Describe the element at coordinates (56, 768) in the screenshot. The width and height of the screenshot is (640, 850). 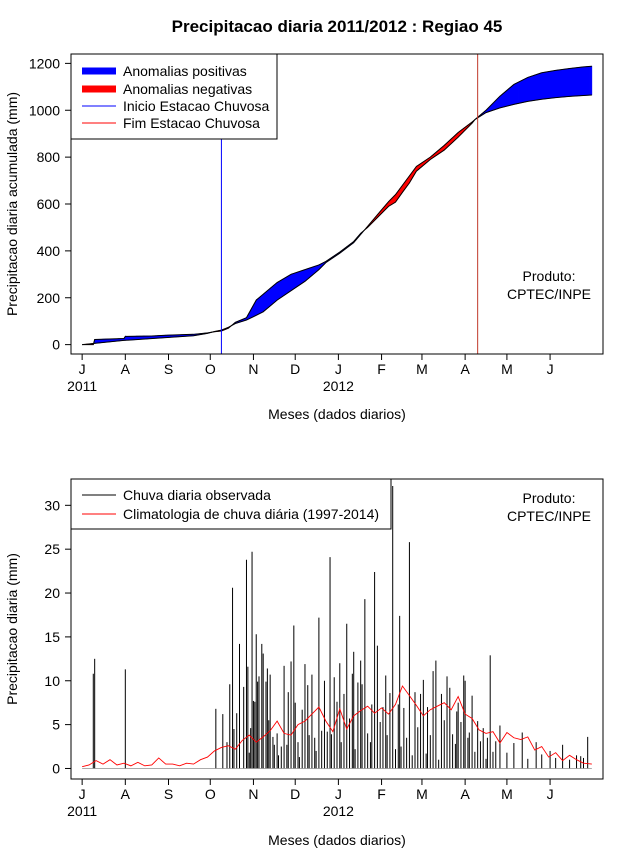
I see `c2-ytick-label-0: 0` at that location.